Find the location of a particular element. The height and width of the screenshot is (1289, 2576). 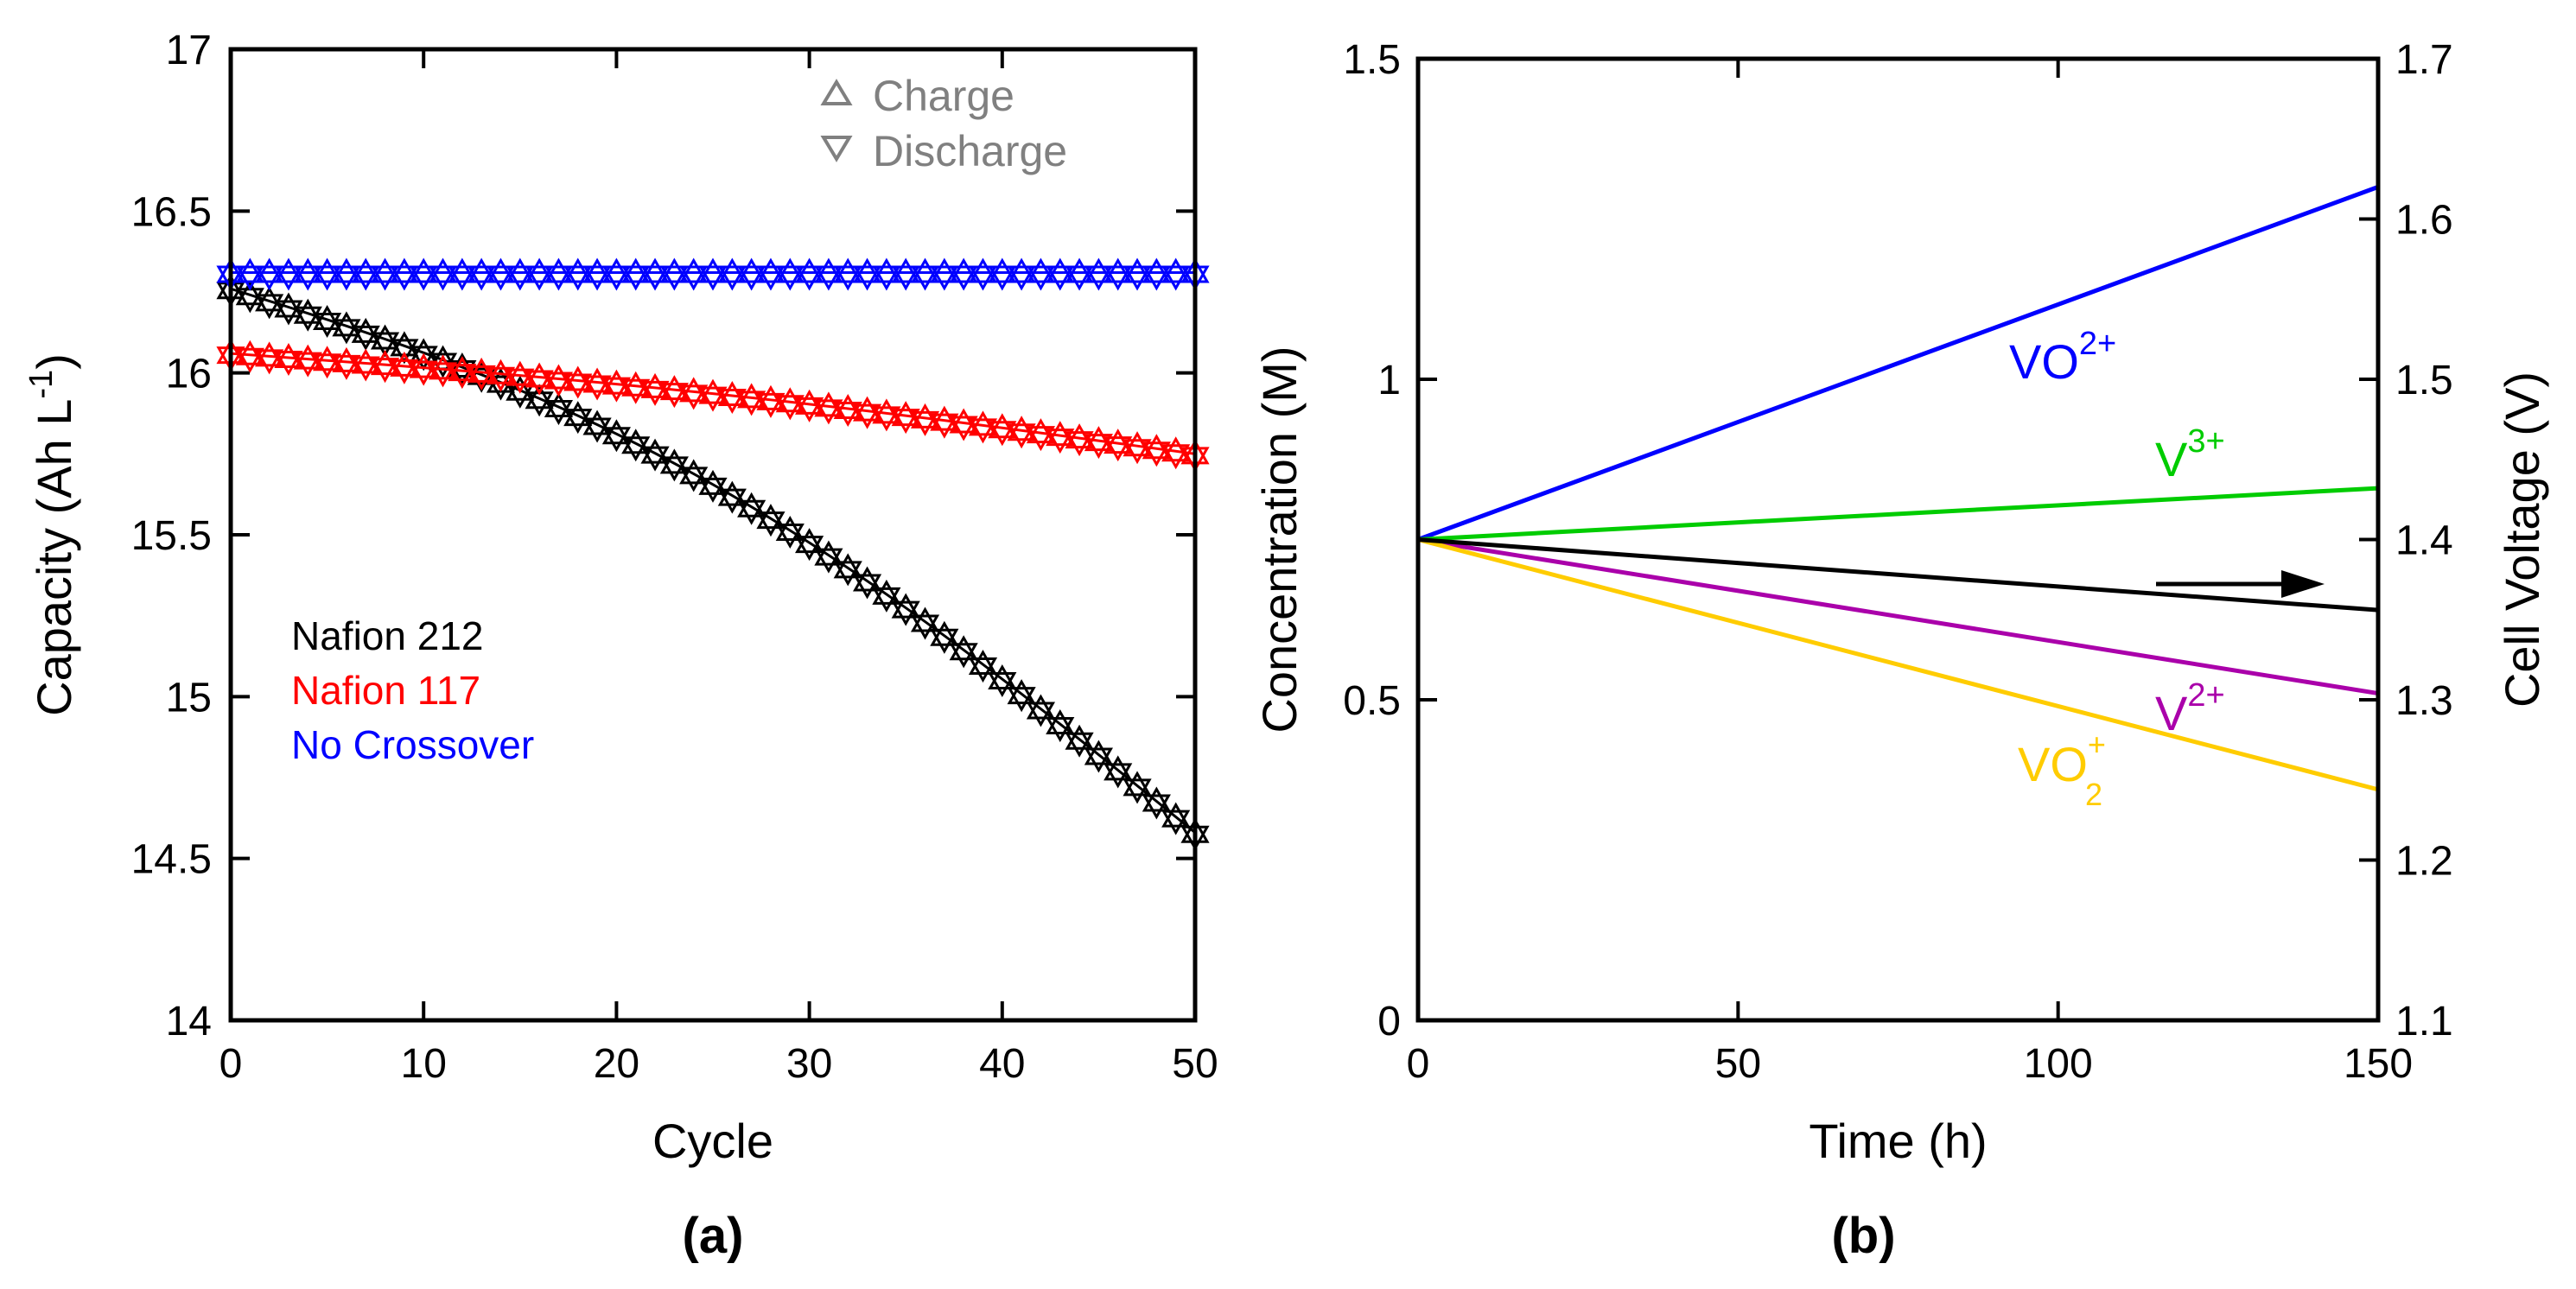

series-line-v2- is located at coordinates (1898, 616).